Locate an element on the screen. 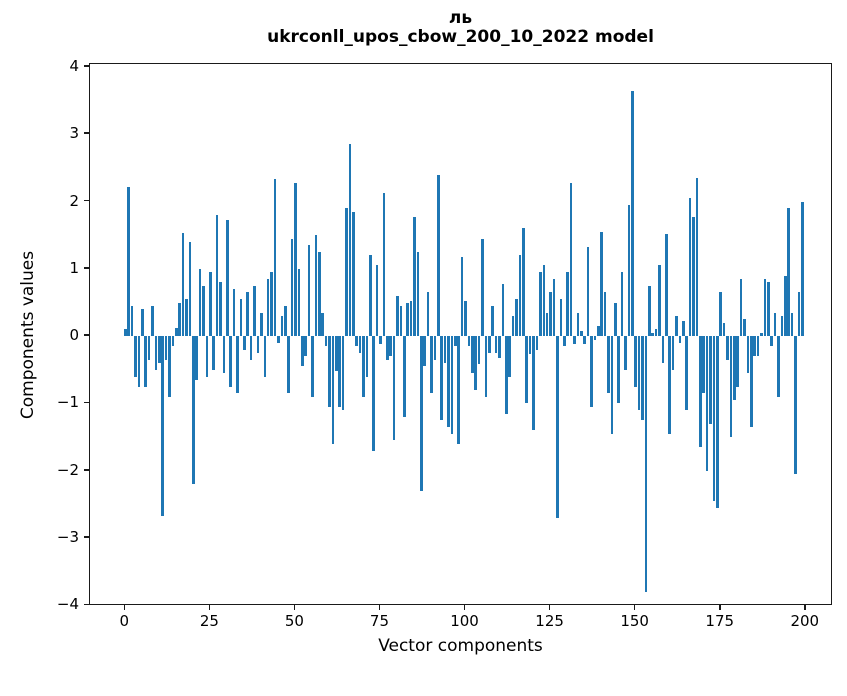 The height and width of the screenshot is (696, 847). chart-title: ль ukrconll_upos_cbow_200_10_2022 model is located at coordinates (460, 28).